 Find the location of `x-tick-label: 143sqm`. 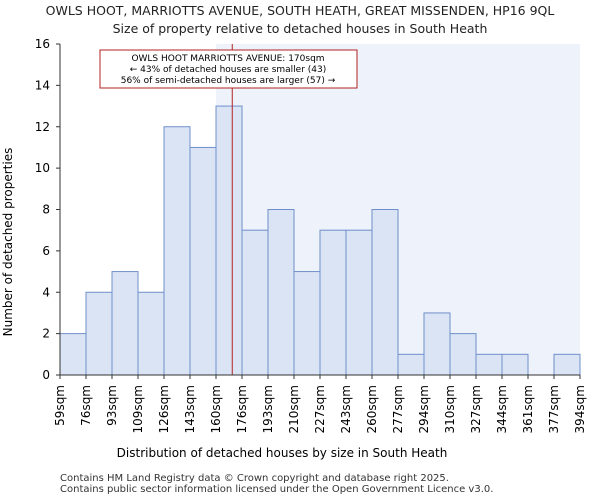

x-tick-label: 143sqm is located at coordinates (190, 409).